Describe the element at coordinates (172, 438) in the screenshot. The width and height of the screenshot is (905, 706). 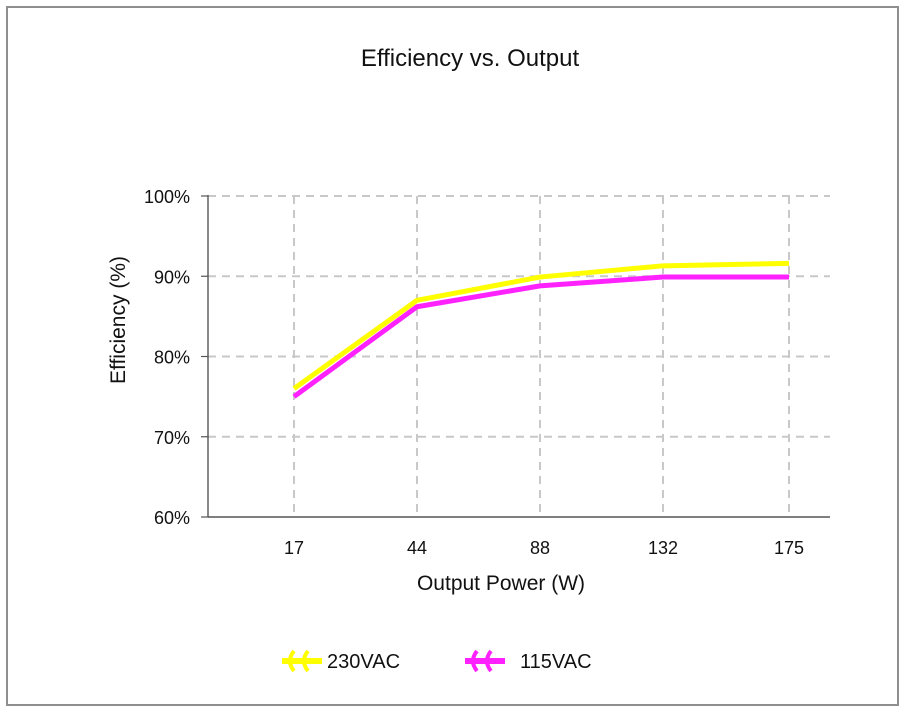
I see `y-tick-label: 70%` at that location.